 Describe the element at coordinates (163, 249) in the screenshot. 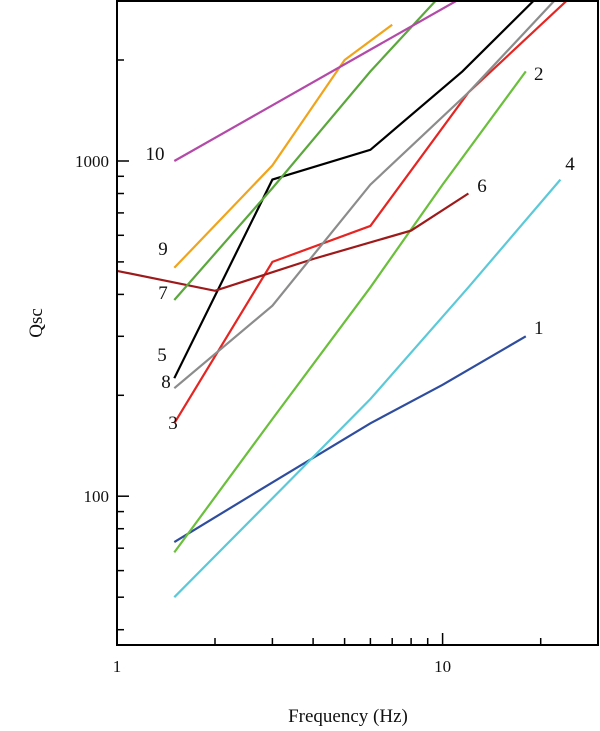

I see `series-label-9: 9` at that location.